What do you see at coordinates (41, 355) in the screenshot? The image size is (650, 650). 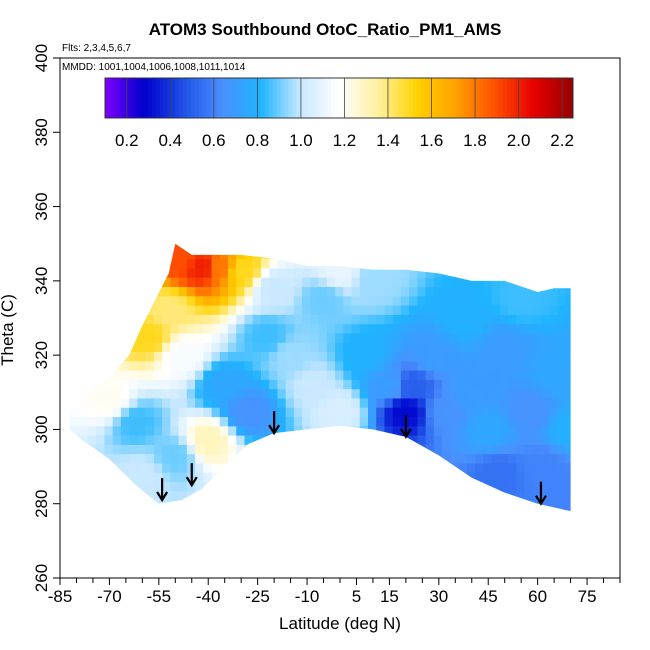 I see `y-tick-label: 320` at bounding box center [41, 355].